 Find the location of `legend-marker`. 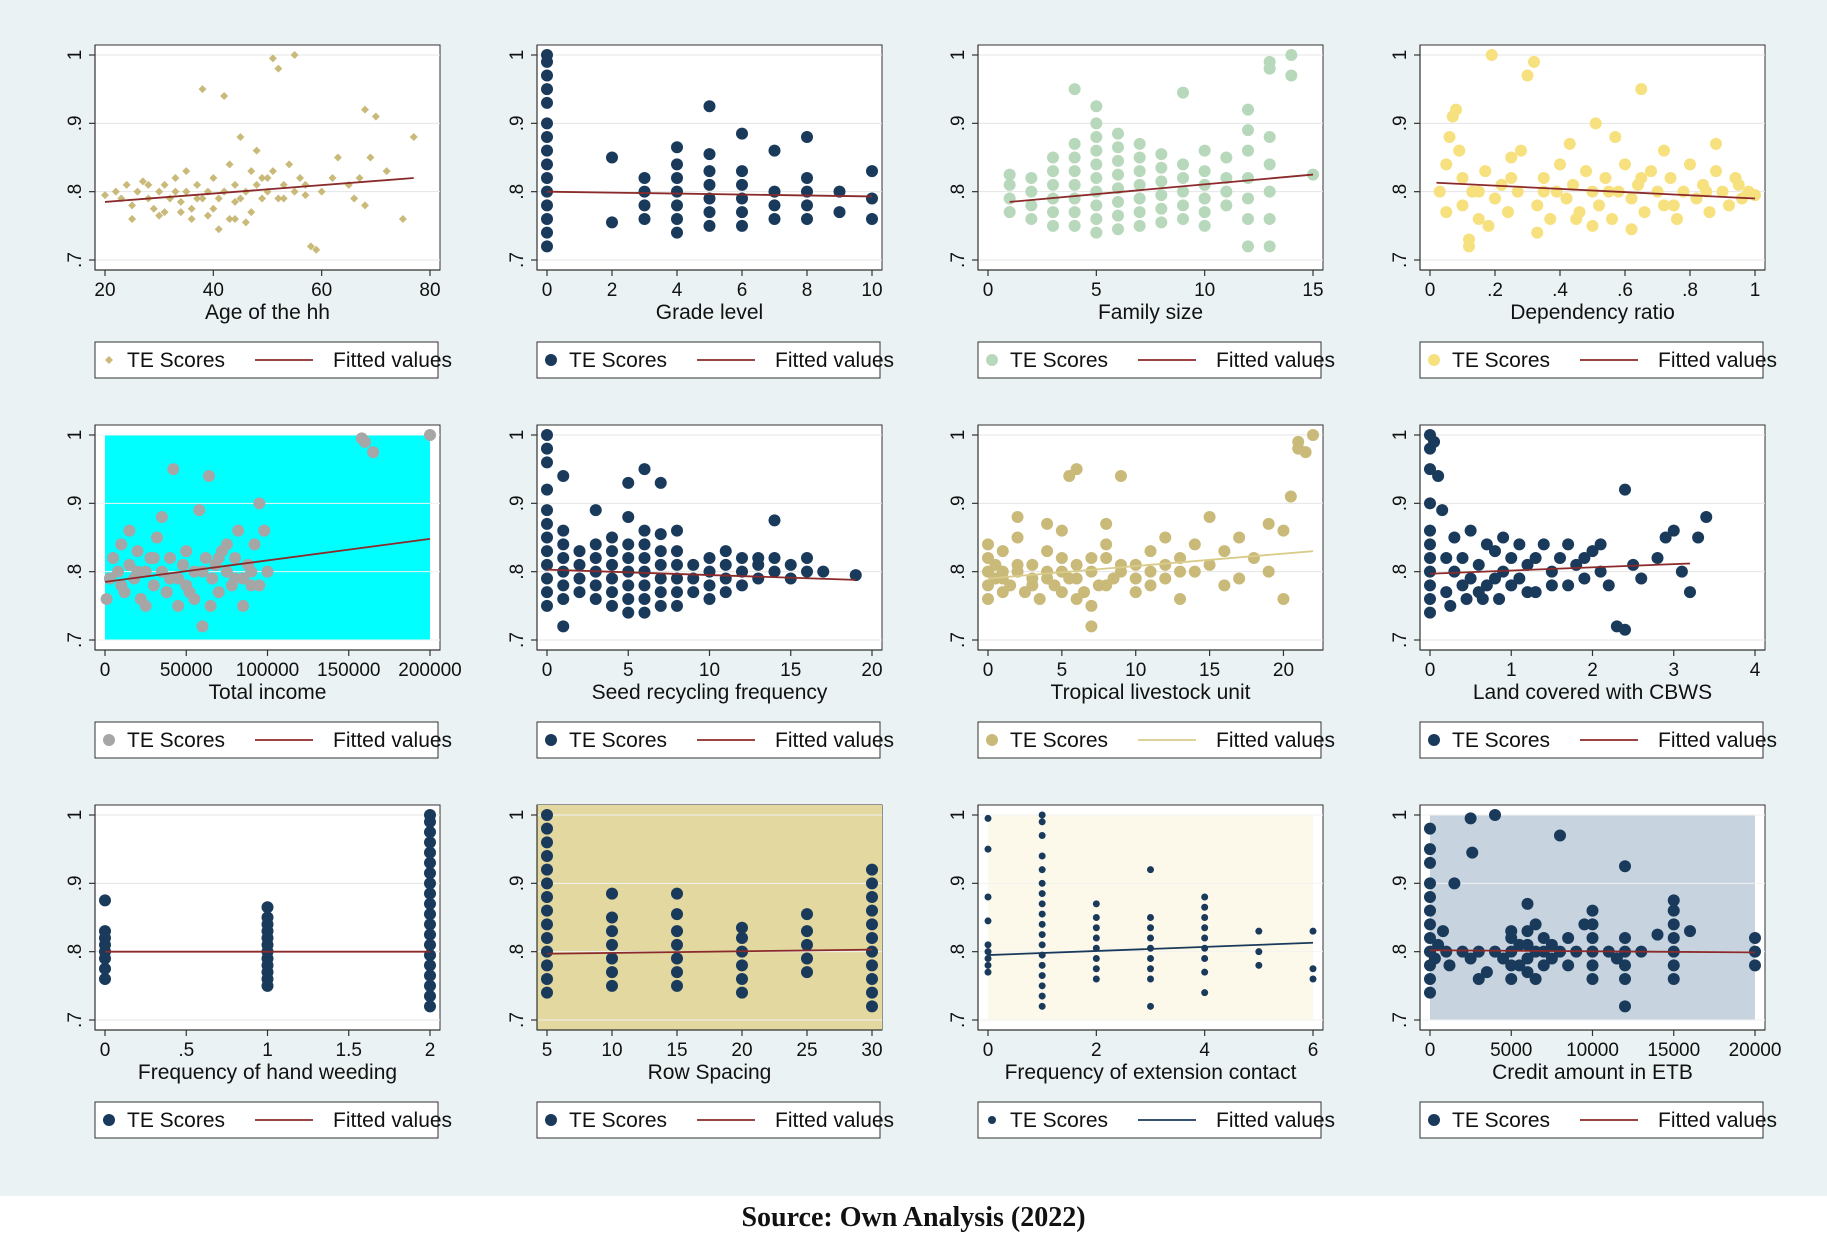

legend-marker is located at coordinates (551, 1120).